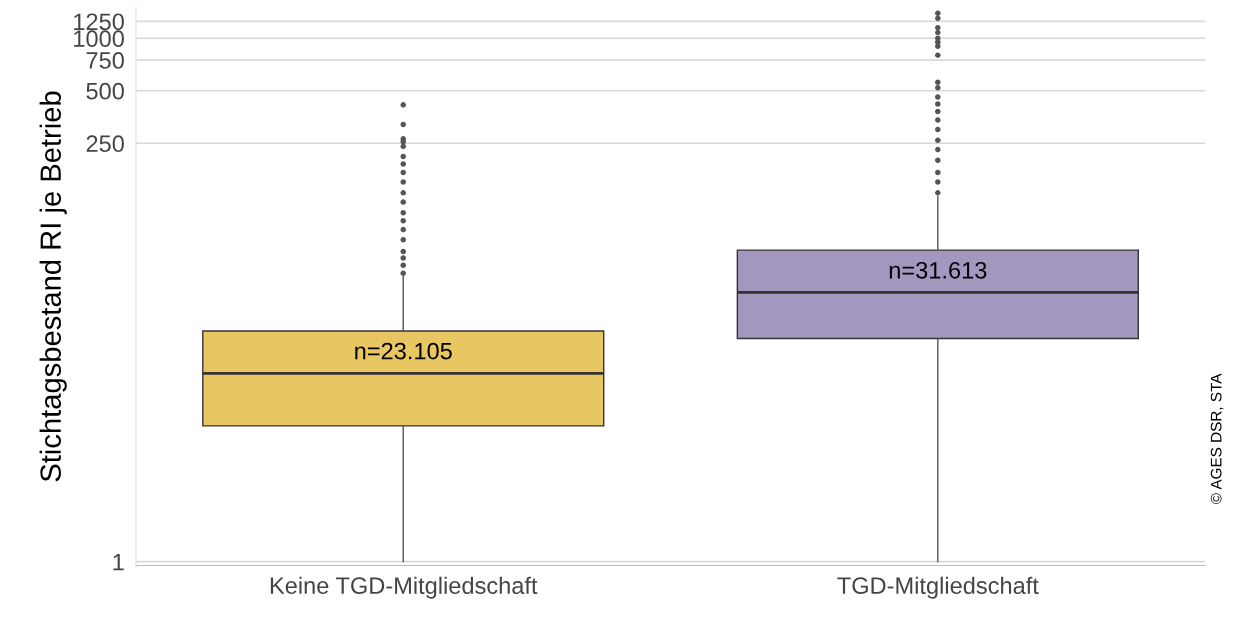 Image resolution: width=1236 pixels, height=627 pixels. I want to click on y-tick-label: 500, so click(105, 91).